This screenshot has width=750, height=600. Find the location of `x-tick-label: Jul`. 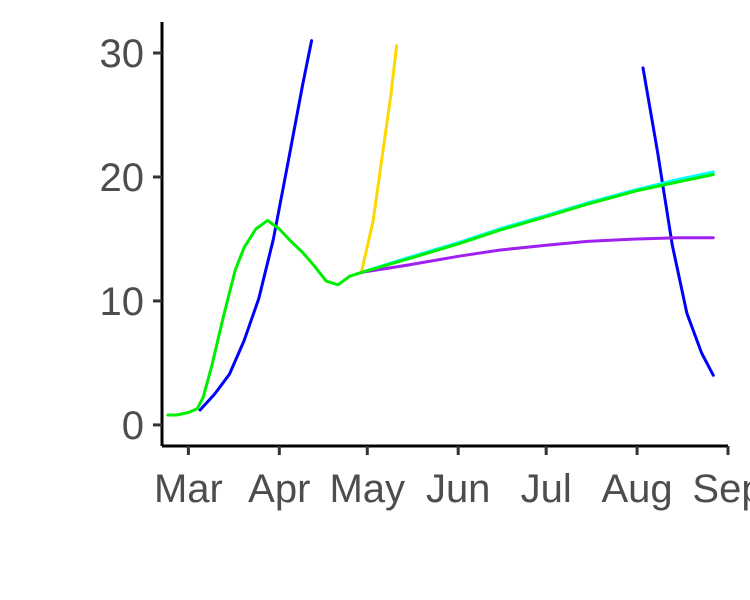

x-tick-label: Jul is located at coordinates (546, 489).